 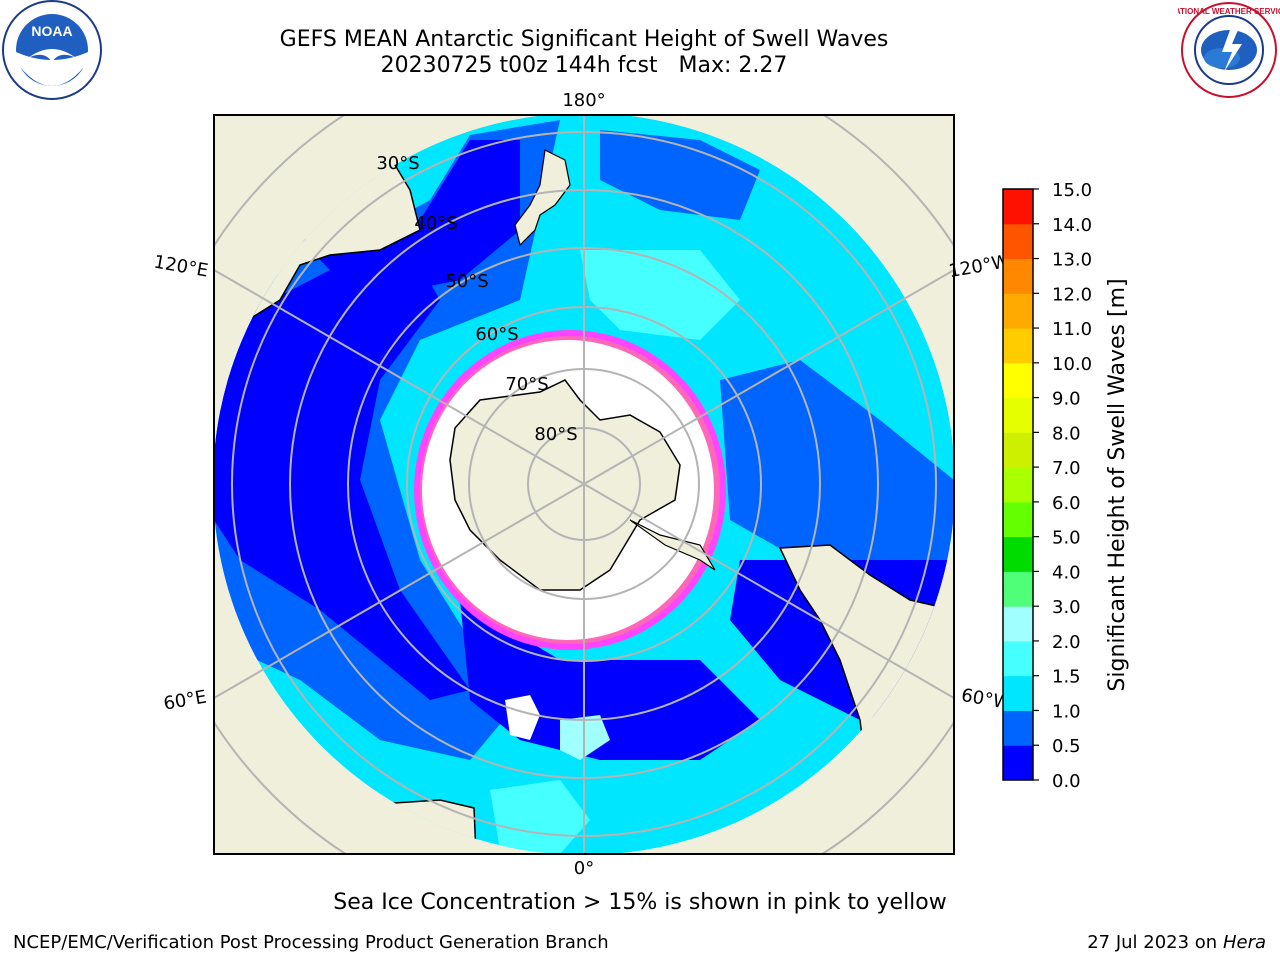 What do you see at coordinates (1072, 190) in the screenshot?
I see `colorbar-tick-label: 15.0` at bounding box center [1072, 190].